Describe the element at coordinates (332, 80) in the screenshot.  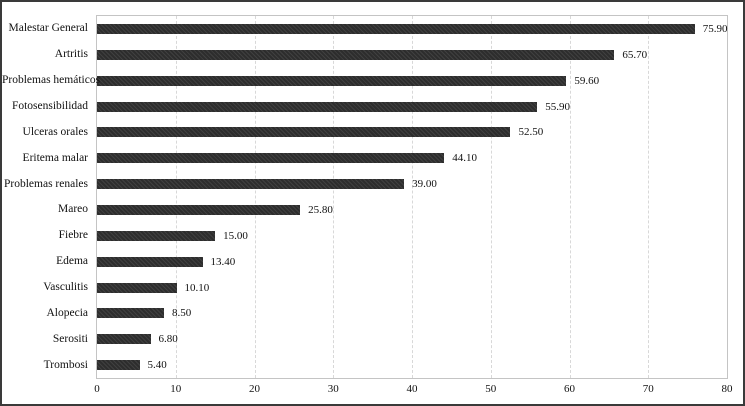
I see `bar-problemas-hem-ticos` at that location.